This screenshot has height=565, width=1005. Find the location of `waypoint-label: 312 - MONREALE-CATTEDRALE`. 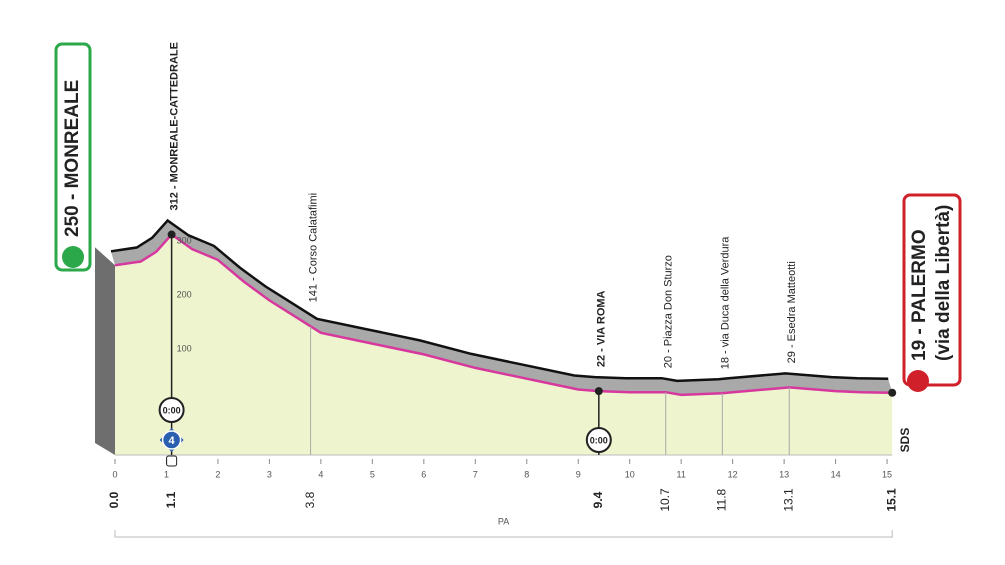

waypoint-label: 312 - MONREALE-CATTEDRALE is located at coordinates (175, 126).